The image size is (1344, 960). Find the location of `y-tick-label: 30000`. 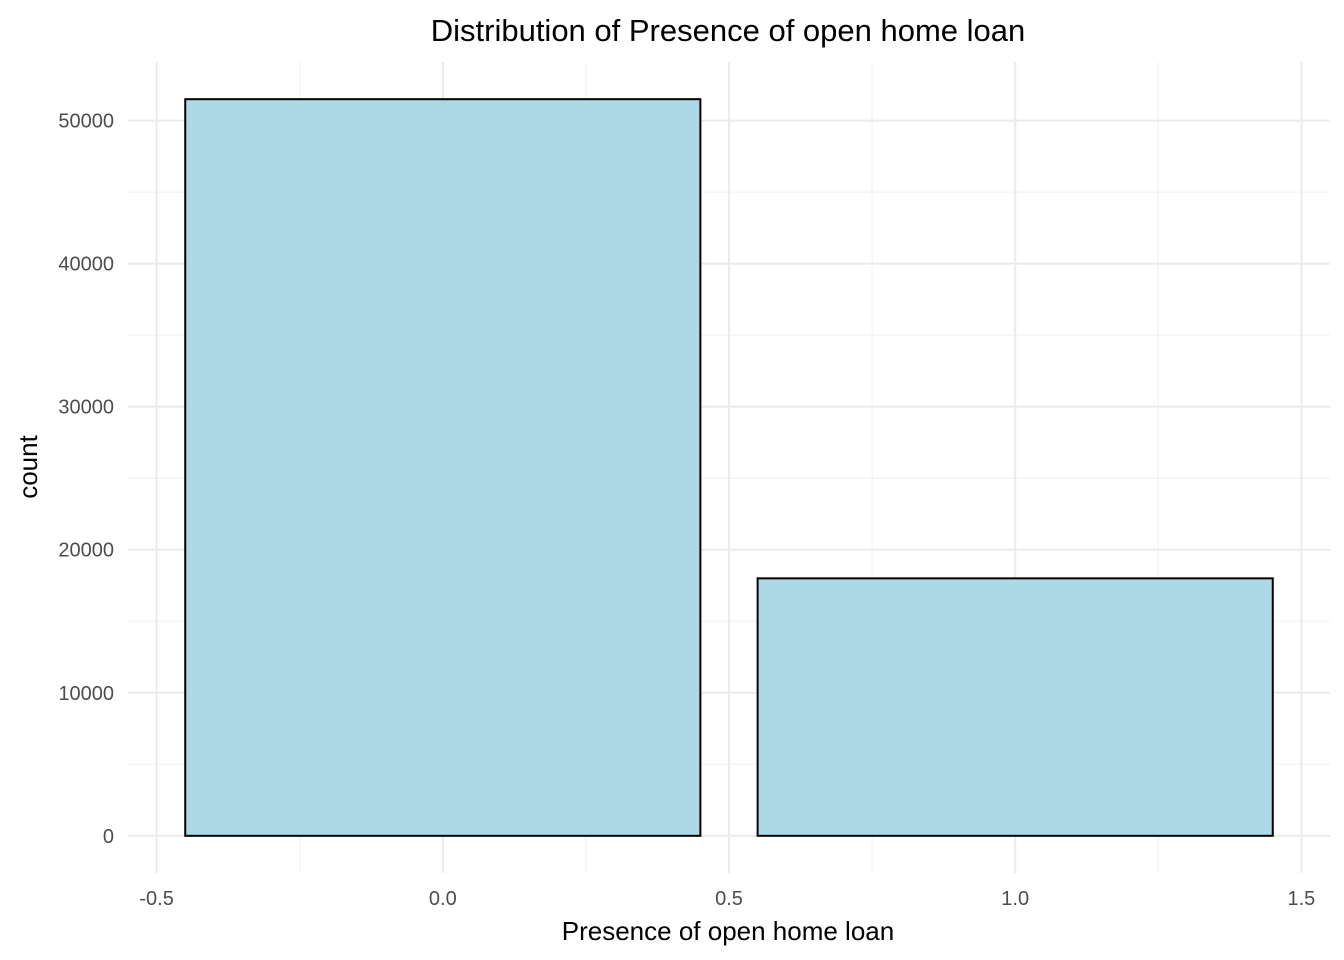

y-tick-label: 30000 is located at coordinates (86, 408).